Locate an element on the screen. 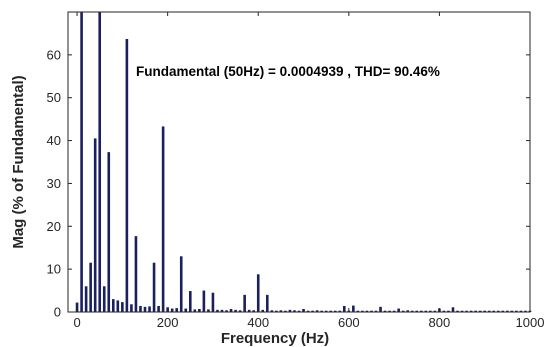  x-tick-label: 1000 is located at coordinates (530, 322).